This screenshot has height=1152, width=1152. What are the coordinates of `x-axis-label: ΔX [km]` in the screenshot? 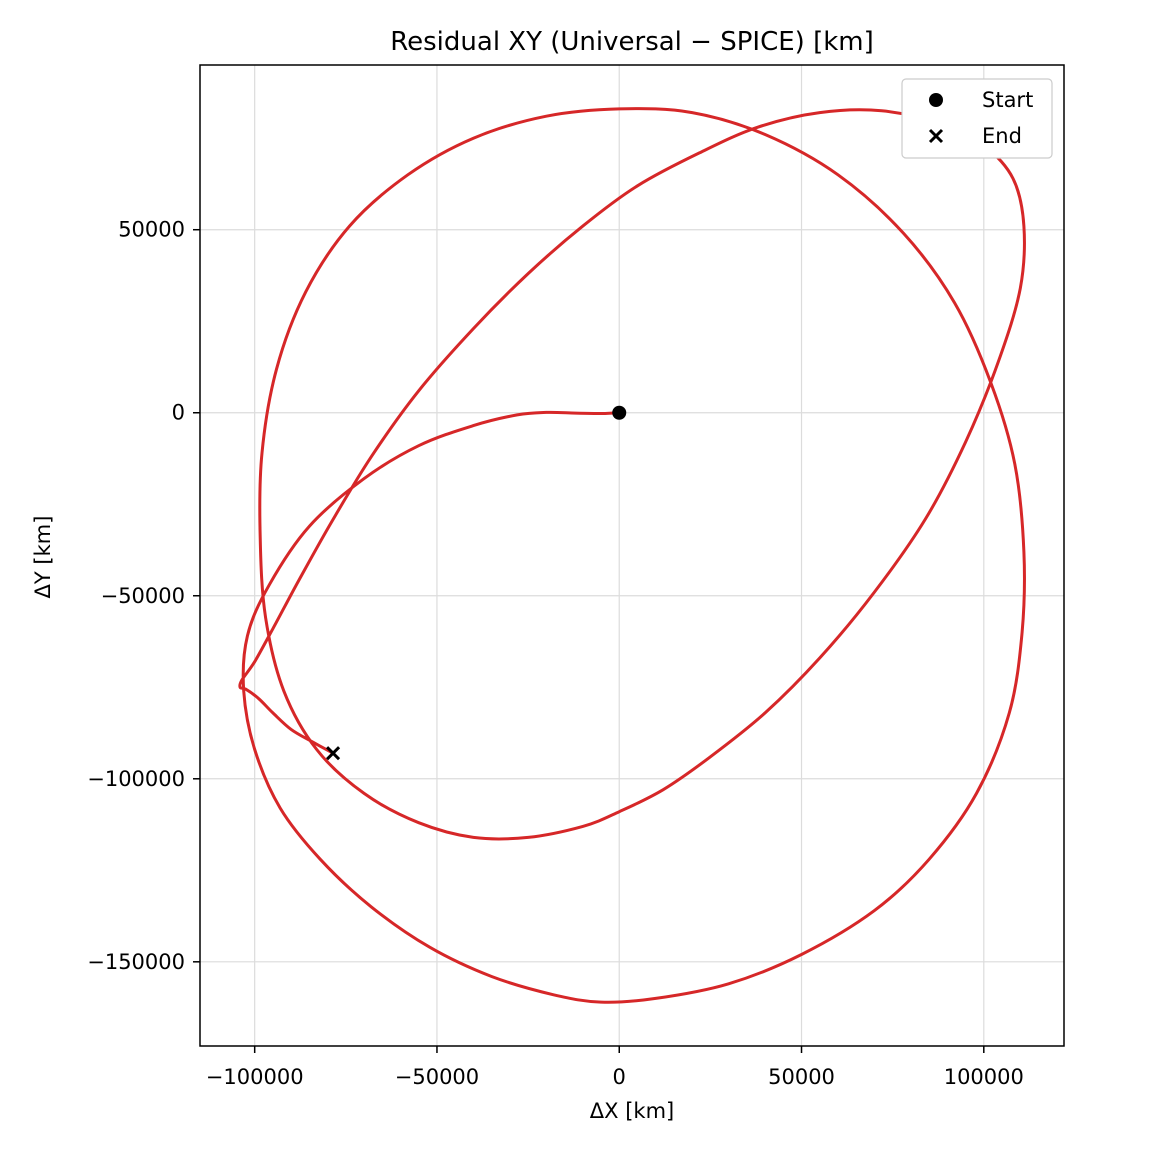 It's located at (632, 1111).